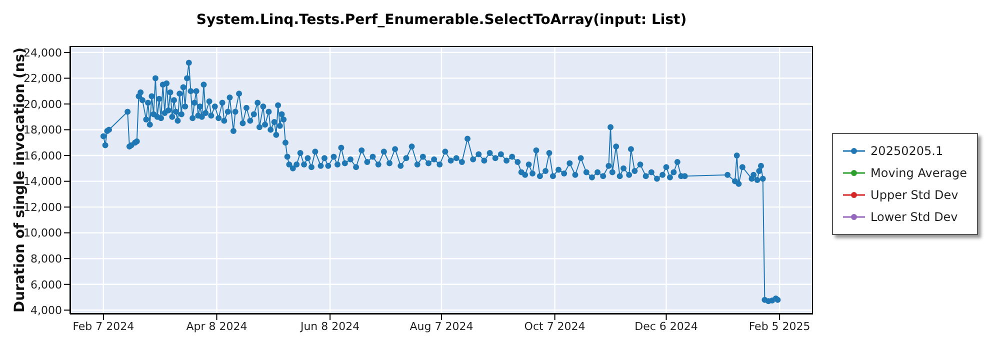 The height and width of the screenshot is (350, 1000). I want to click on legend-label: Lower Std Dev, so click(914, 217).